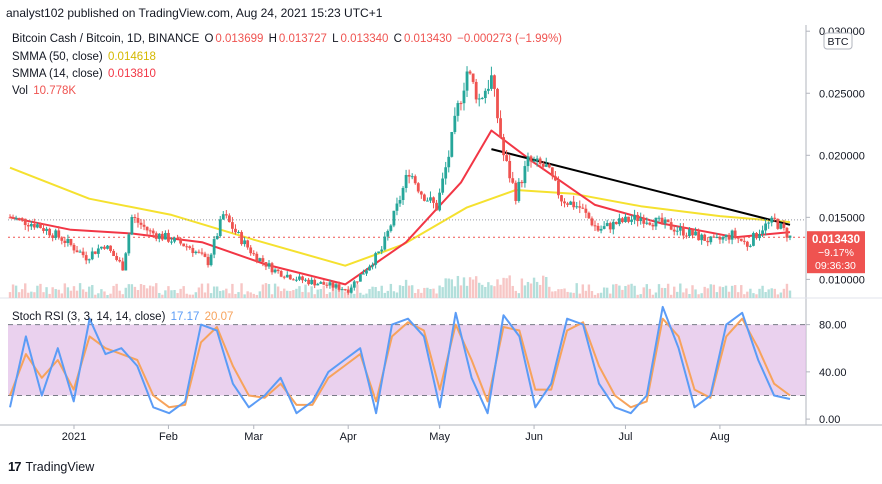 The width and height of the screenshot is (882, 484). Describe the element at coordinates (85, 57) in the screenshot. I see `legend-smma50-row: SMMA (50, close) 0.014618` at that location.